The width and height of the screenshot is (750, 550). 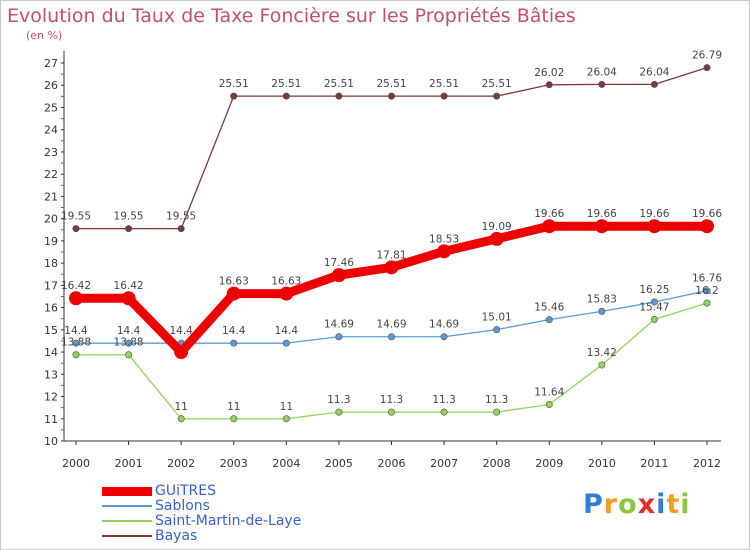 I want to click on y-tick-label: 22, so click(x=51, y=174).